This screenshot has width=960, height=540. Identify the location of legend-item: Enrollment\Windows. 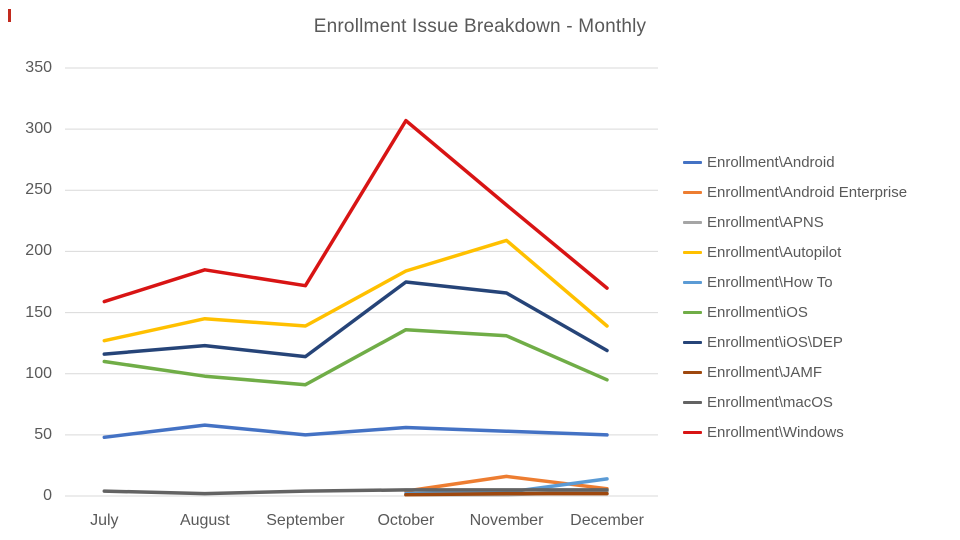
(818, 432).